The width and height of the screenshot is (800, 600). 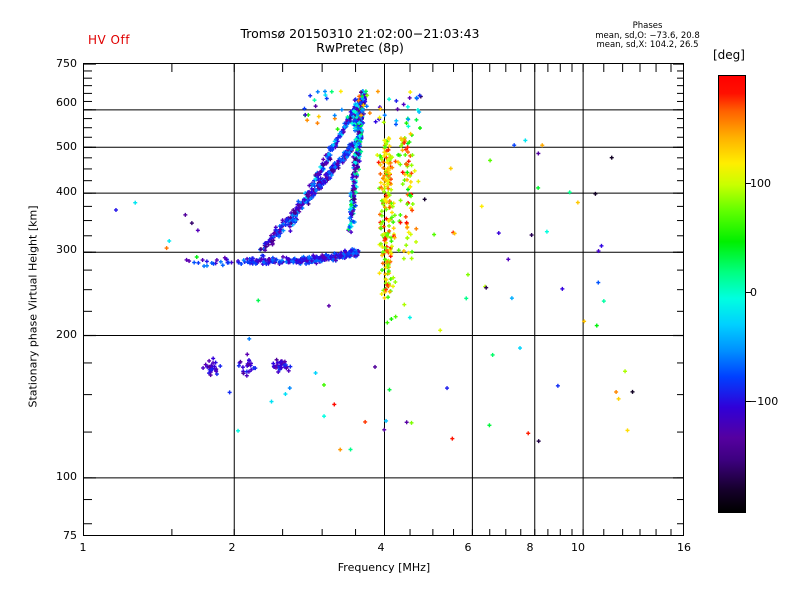 What do you see at coordinates (753, 292) in the screenshot?
I see `colorbar-tick-0: 0` at bounding box center [753, 292].